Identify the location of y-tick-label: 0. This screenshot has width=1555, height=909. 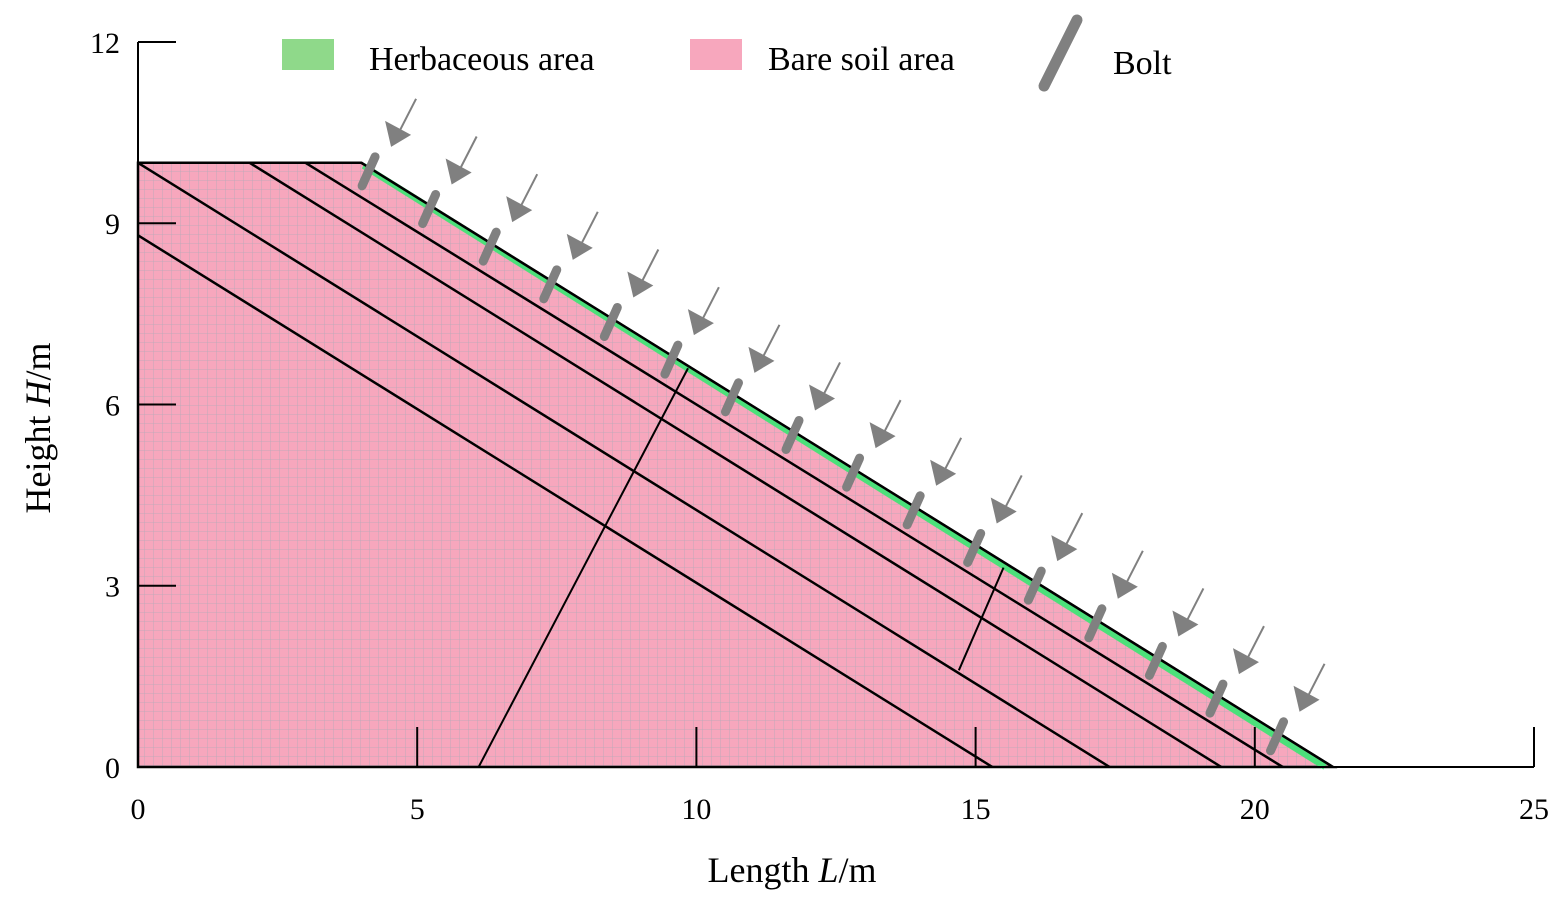
(112, 768).